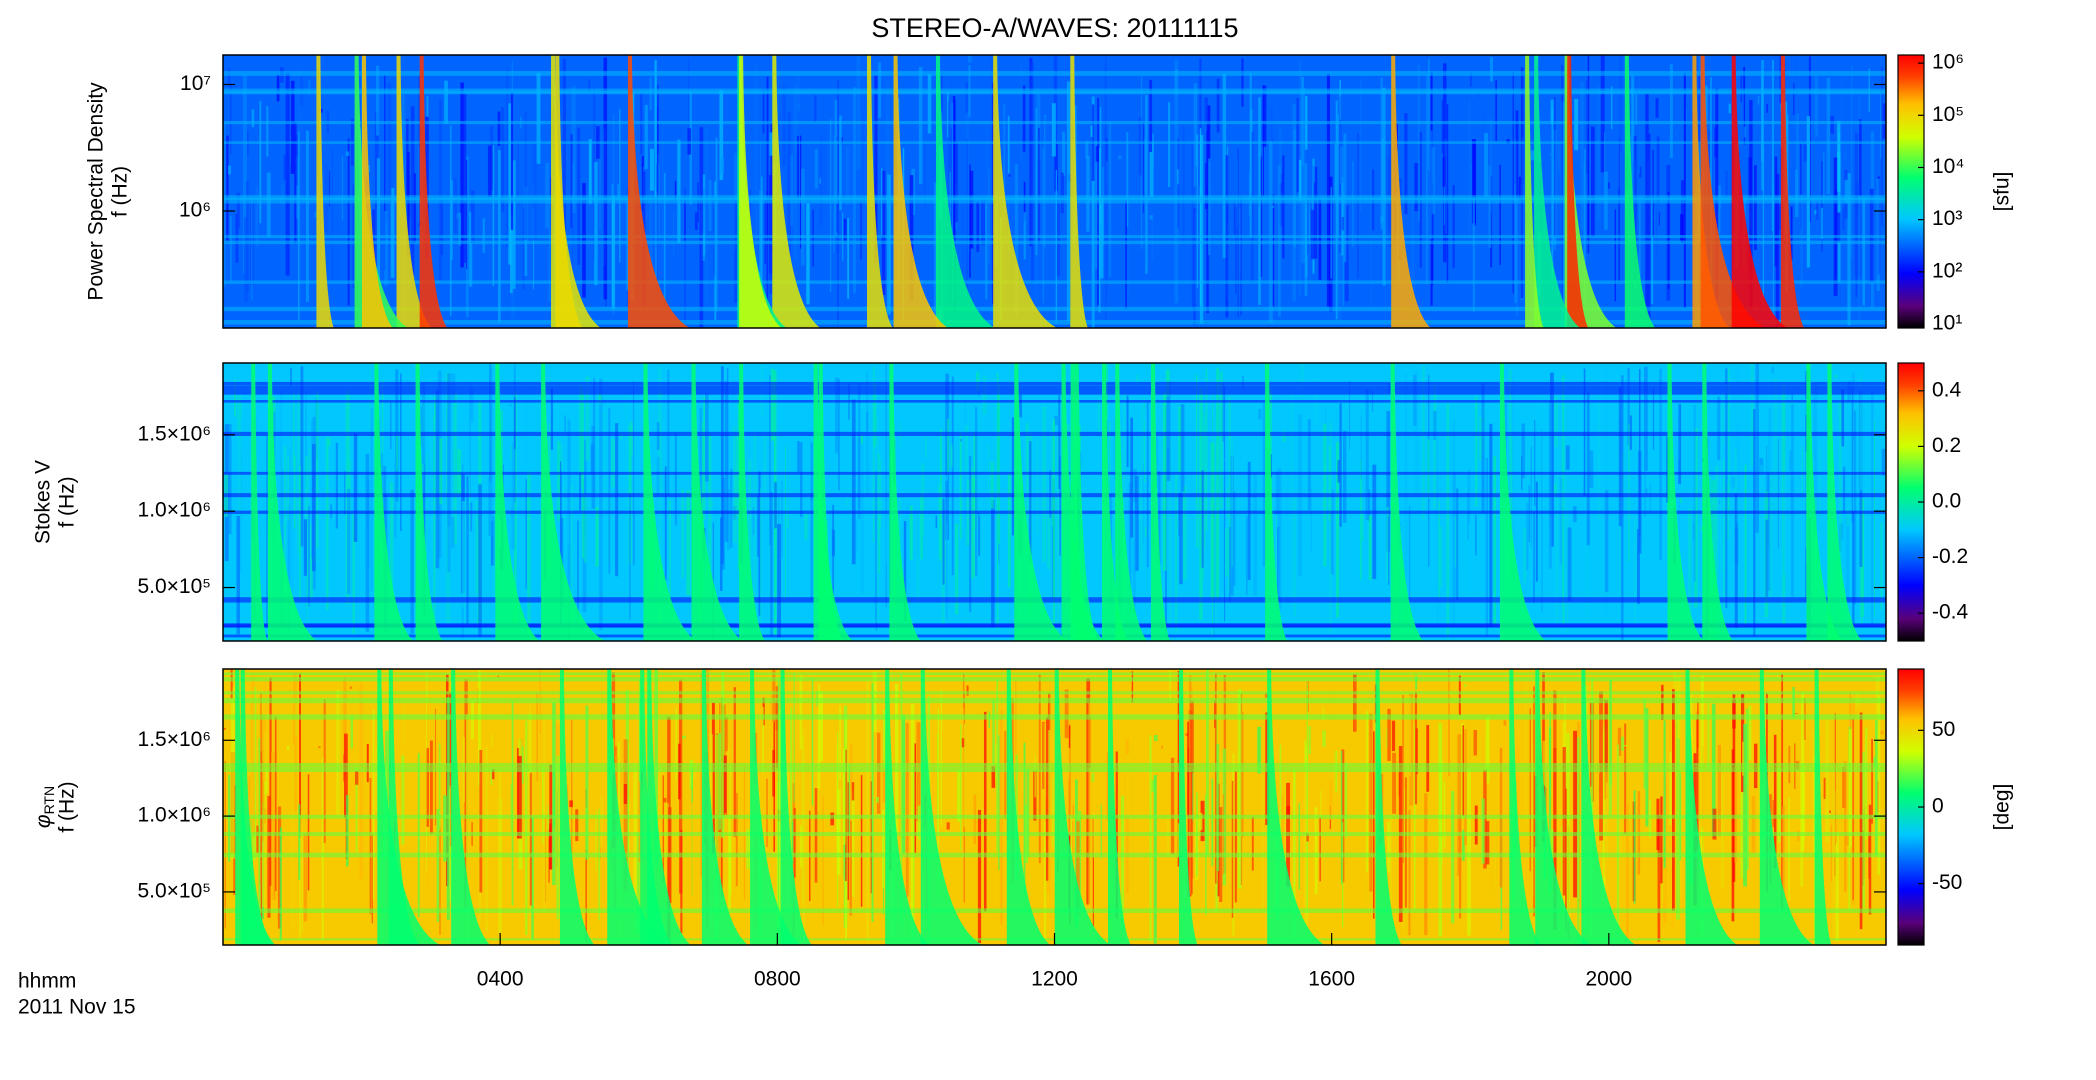 This screenshot has height=1080, width=2096. What do you see at coordinates (43, 821) in the screenshot?
I see `y-axis-label-symbol: φ` at bounding box center [43, 821].